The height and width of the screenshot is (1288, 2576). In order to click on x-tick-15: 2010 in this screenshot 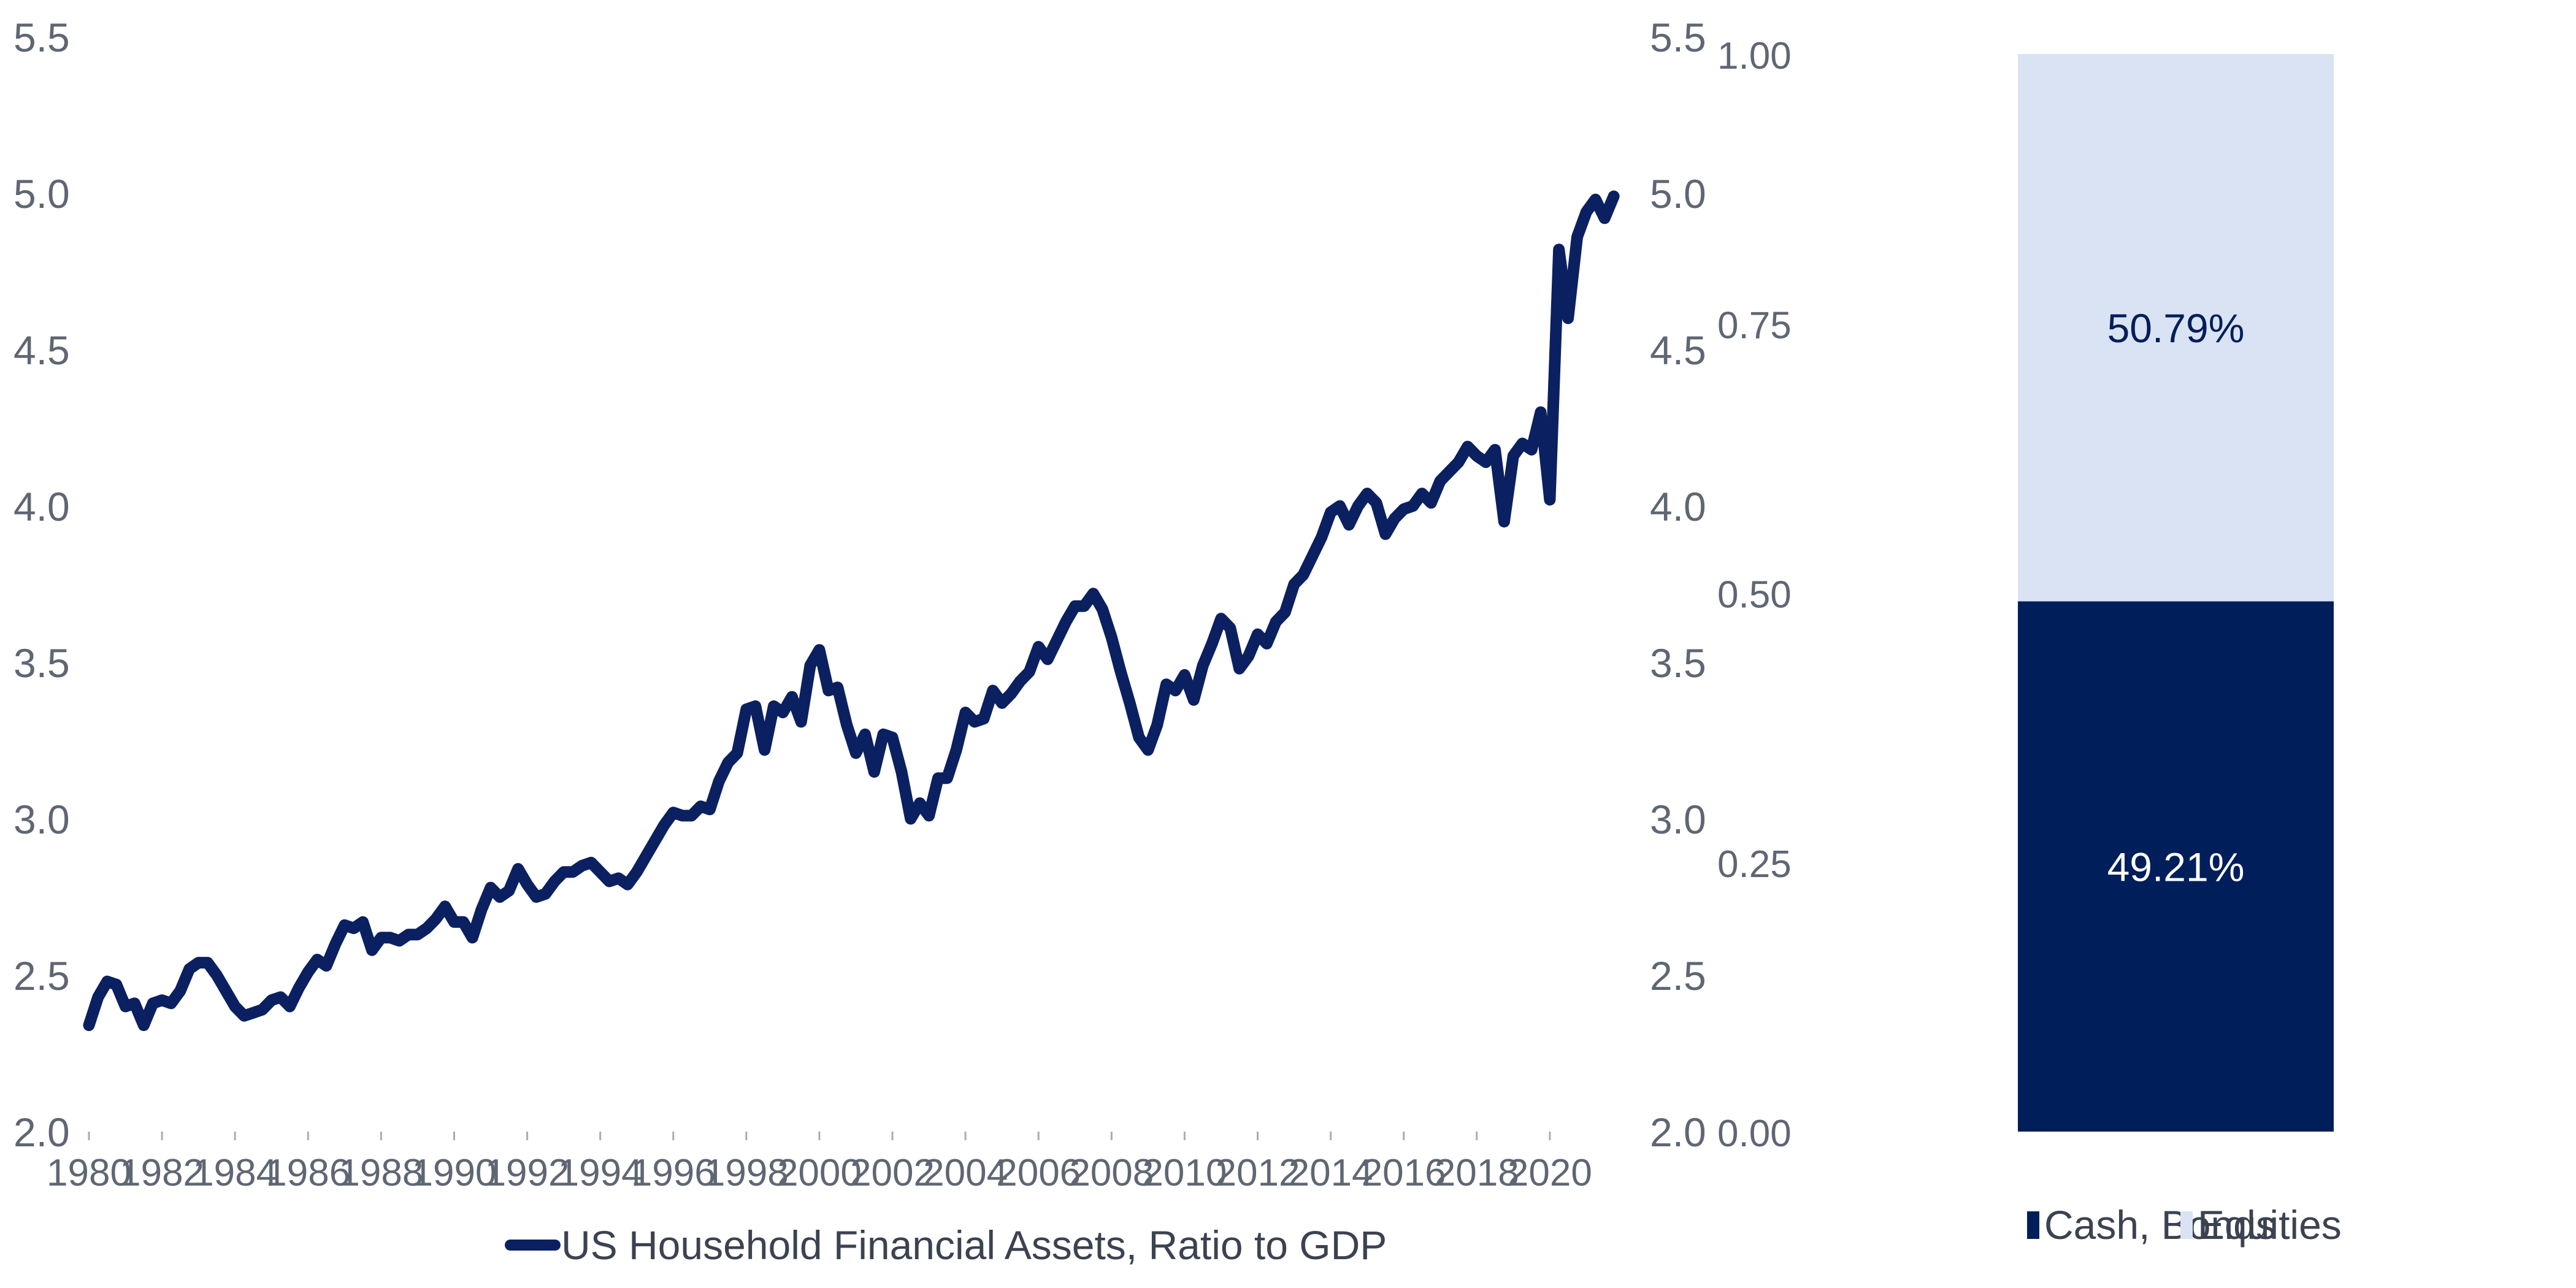, I will do `click(1184, 1173)`.